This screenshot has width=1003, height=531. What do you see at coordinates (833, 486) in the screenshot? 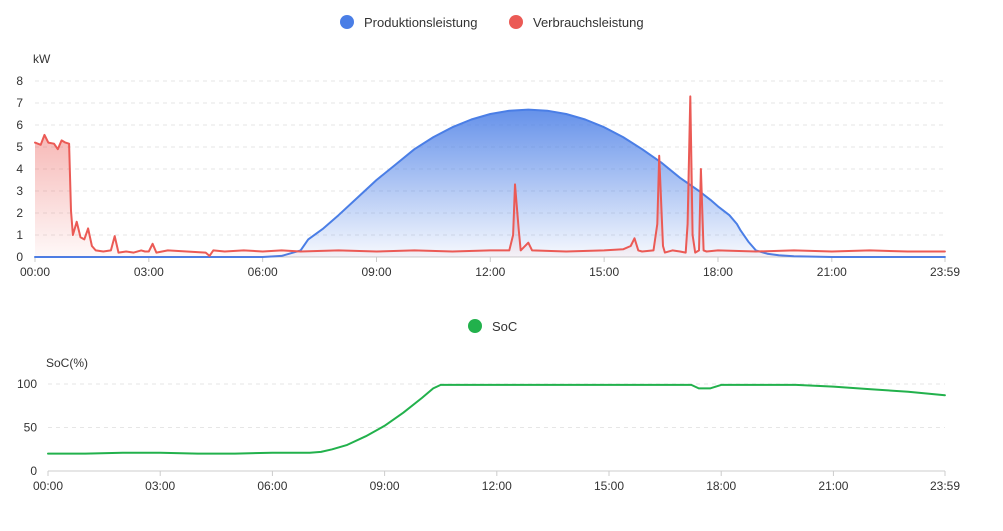
I see `bot-x-tick-label: 21:00` at bounding box center [833, 486].